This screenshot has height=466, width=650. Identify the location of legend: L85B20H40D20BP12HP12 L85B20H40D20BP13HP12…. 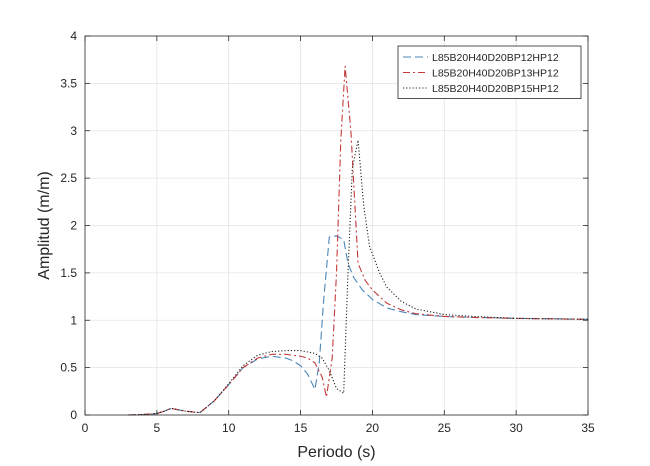
(489, 72).